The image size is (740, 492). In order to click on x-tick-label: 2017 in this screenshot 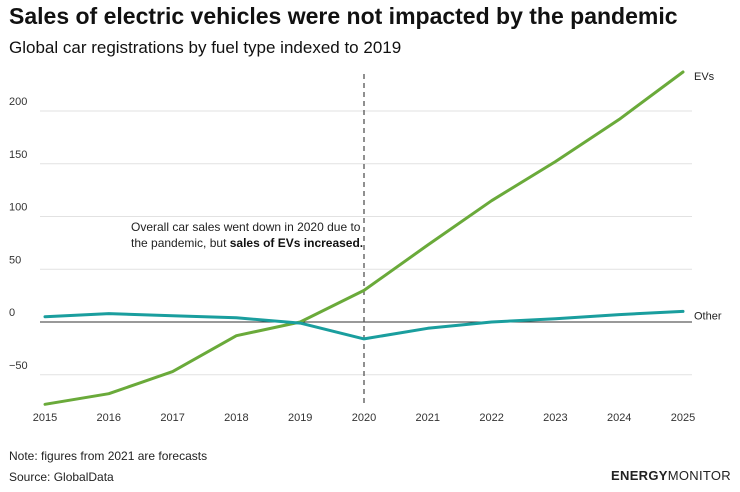, I will do `click(172, 418)`.